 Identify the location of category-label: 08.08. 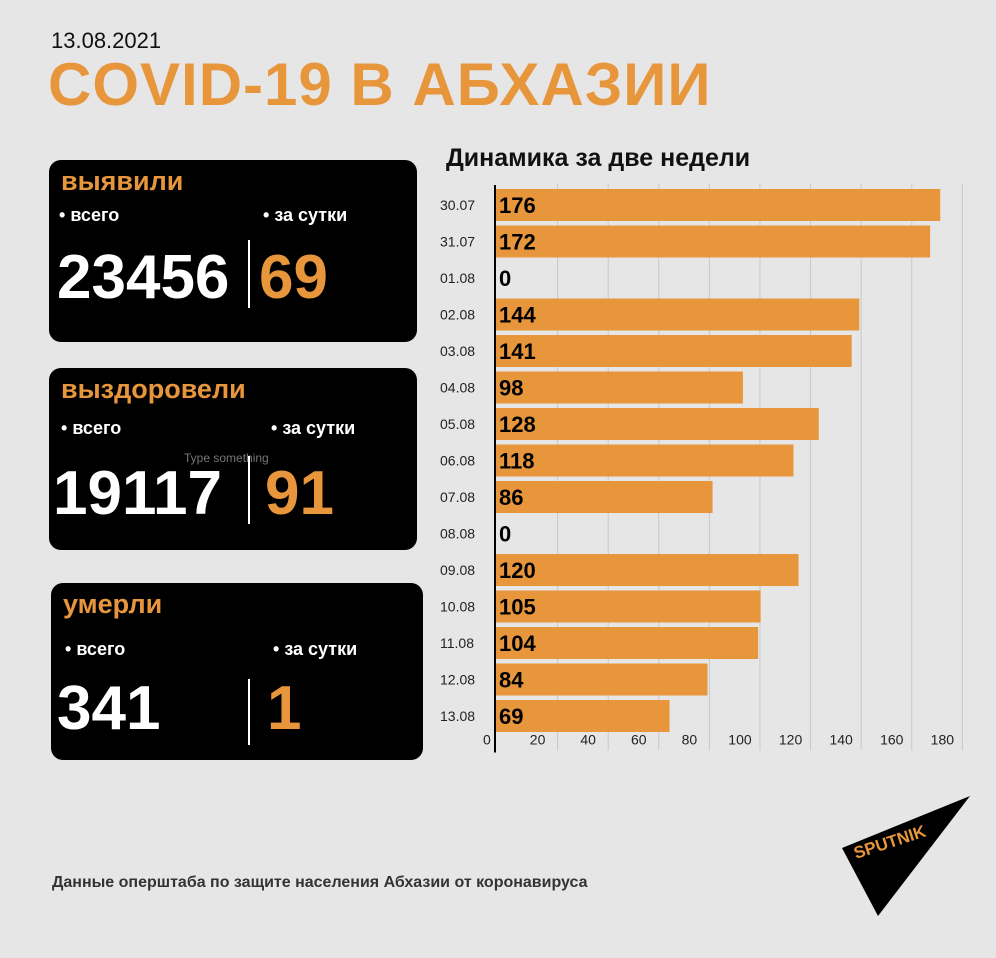
(457, 534).